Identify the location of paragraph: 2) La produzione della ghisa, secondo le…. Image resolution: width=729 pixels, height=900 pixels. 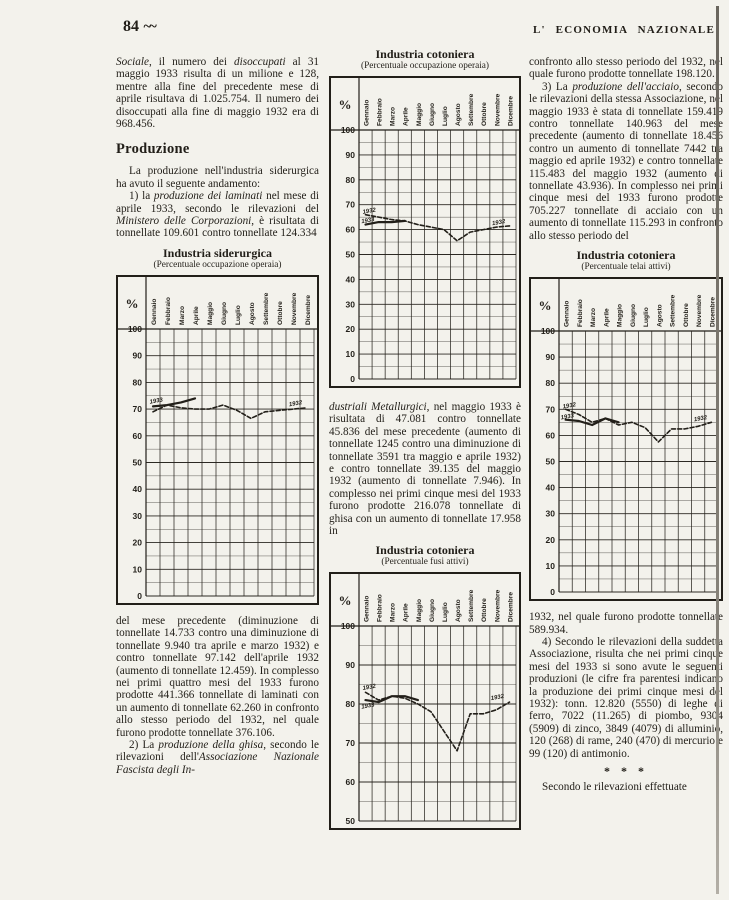
(217, 757).